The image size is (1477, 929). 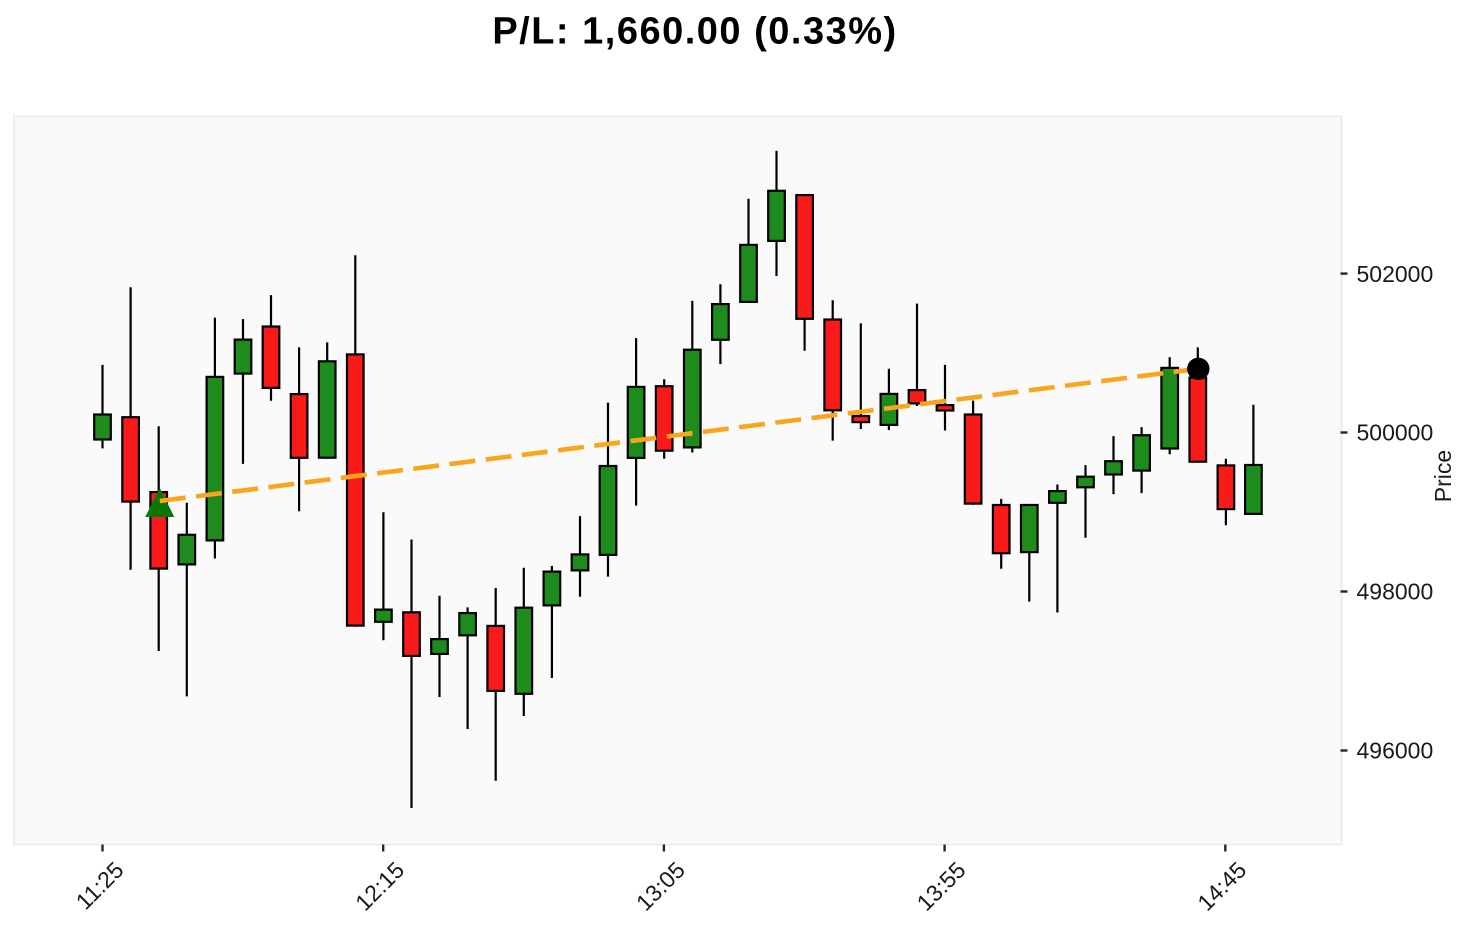 What do you see at coordinates (100, 886) in the screenshot?
I see `svg-text: 11:25` at bounding box center [100, 886].